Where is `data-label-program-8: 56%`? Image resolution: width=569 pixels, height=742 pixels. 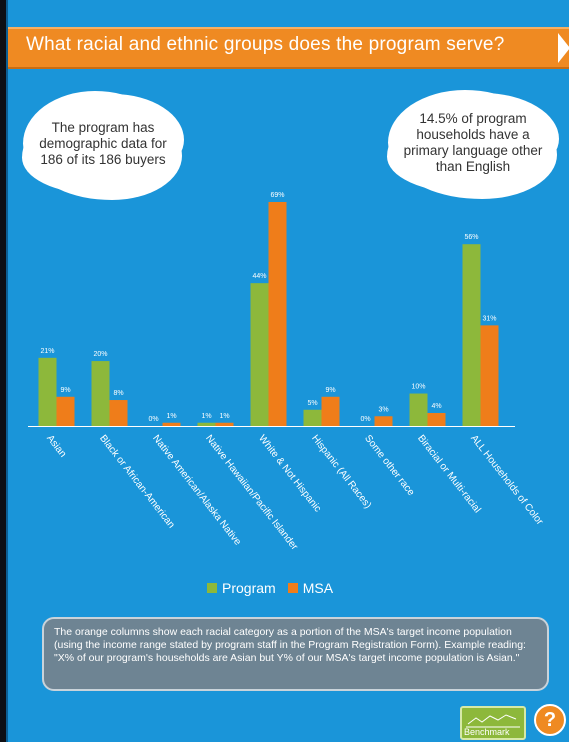 data-label-program-8: 56% is located at coordinates (471, 237).